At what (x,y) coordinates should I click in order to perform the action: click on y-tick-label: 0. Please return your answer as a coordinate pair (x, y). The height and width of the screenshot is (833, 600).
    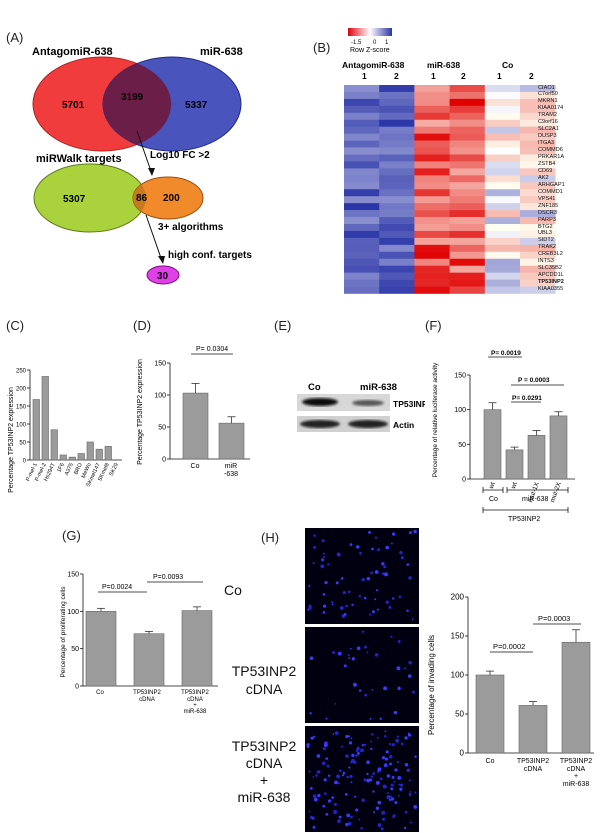
    Looking at the image, I should click on (25, 462).